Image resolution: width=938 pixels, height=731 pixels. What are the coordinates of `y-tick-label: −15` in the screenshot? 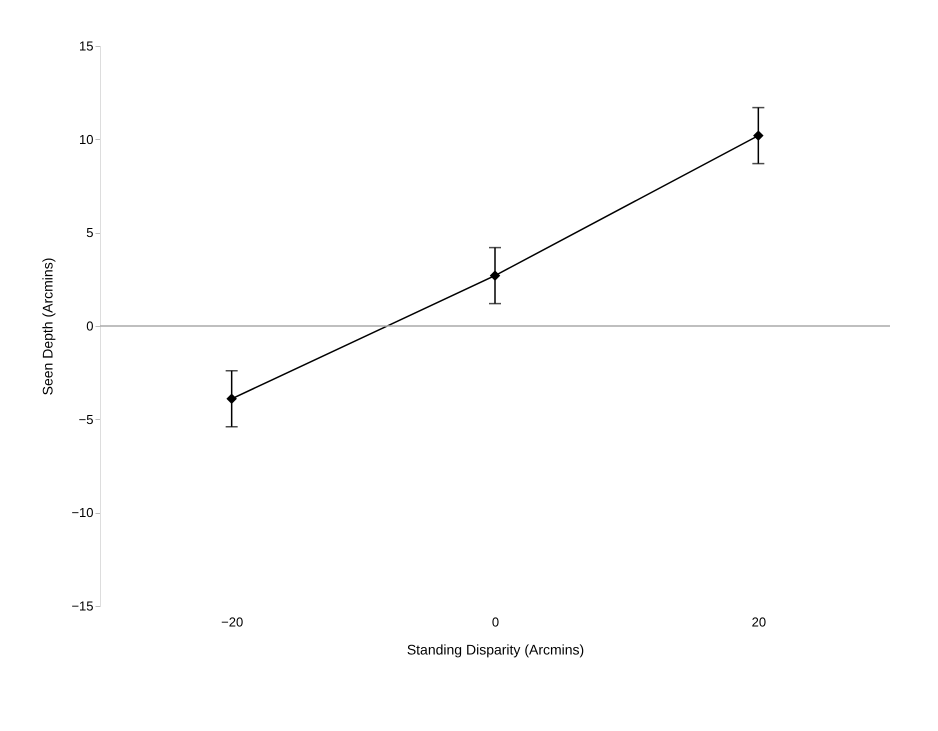 It's located at (82, 606).